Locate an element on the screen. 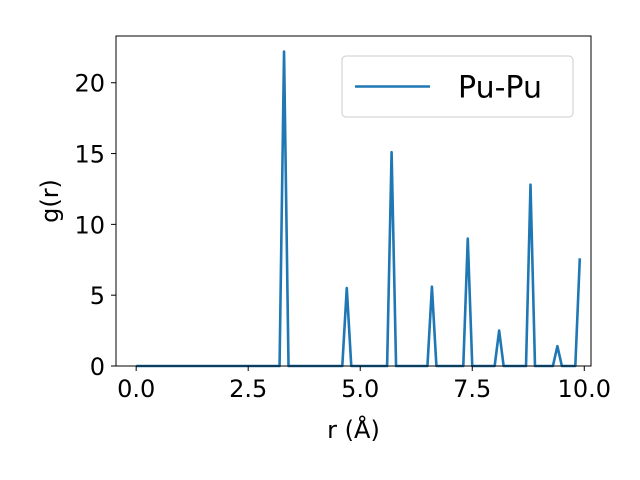 This screenshot has width=640, height=480. y-tick-label: 15 is located at coordinates (89, 155).